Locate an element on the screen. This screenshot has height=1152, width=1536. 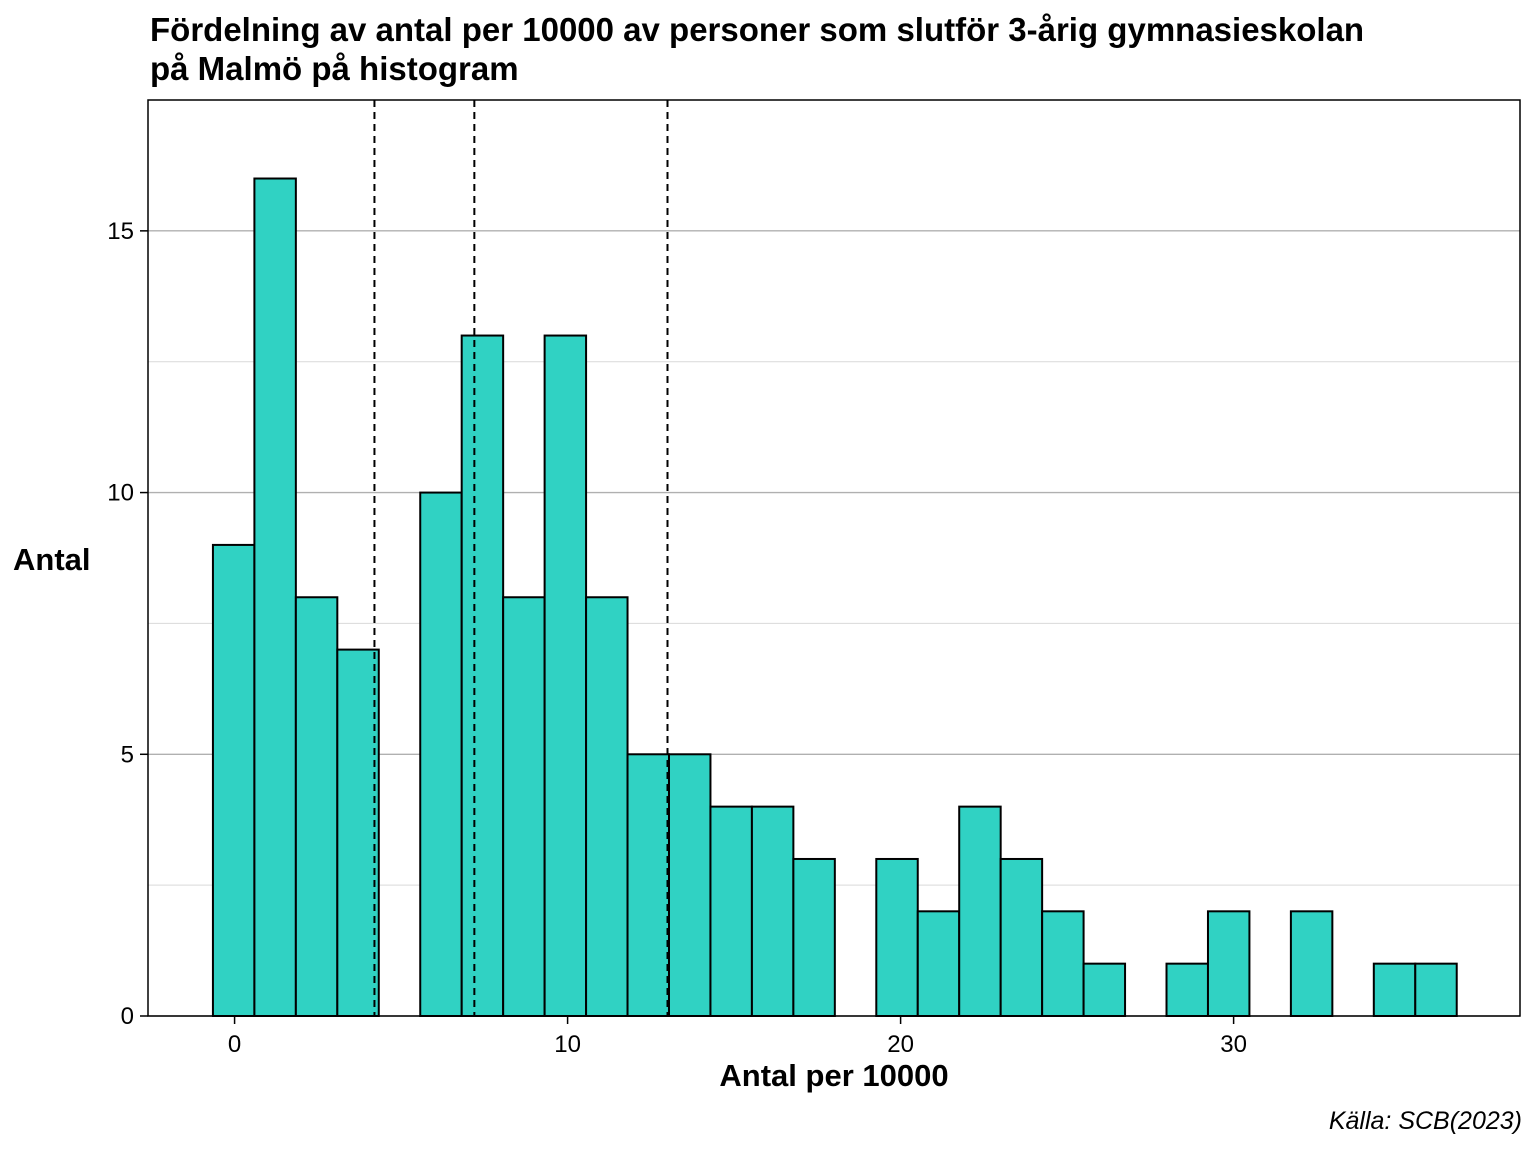
x-tick-label: 20 is located at coordinates (900, 1044).